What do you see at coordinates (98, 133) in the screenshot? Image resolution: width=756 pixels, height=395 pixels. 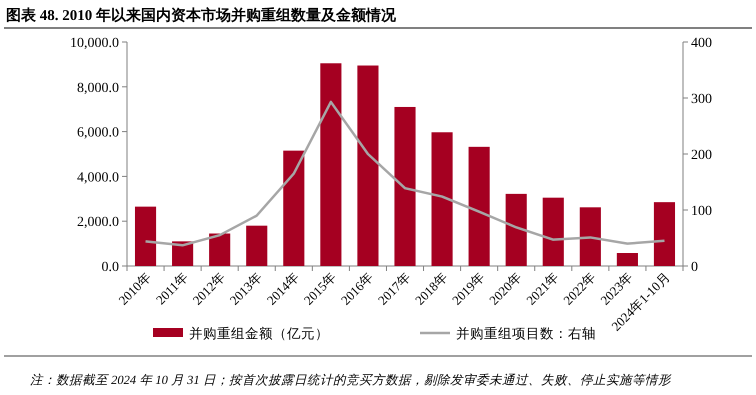 I see `y-tick-label: 6,000.0` at bounding box center [98, 133].